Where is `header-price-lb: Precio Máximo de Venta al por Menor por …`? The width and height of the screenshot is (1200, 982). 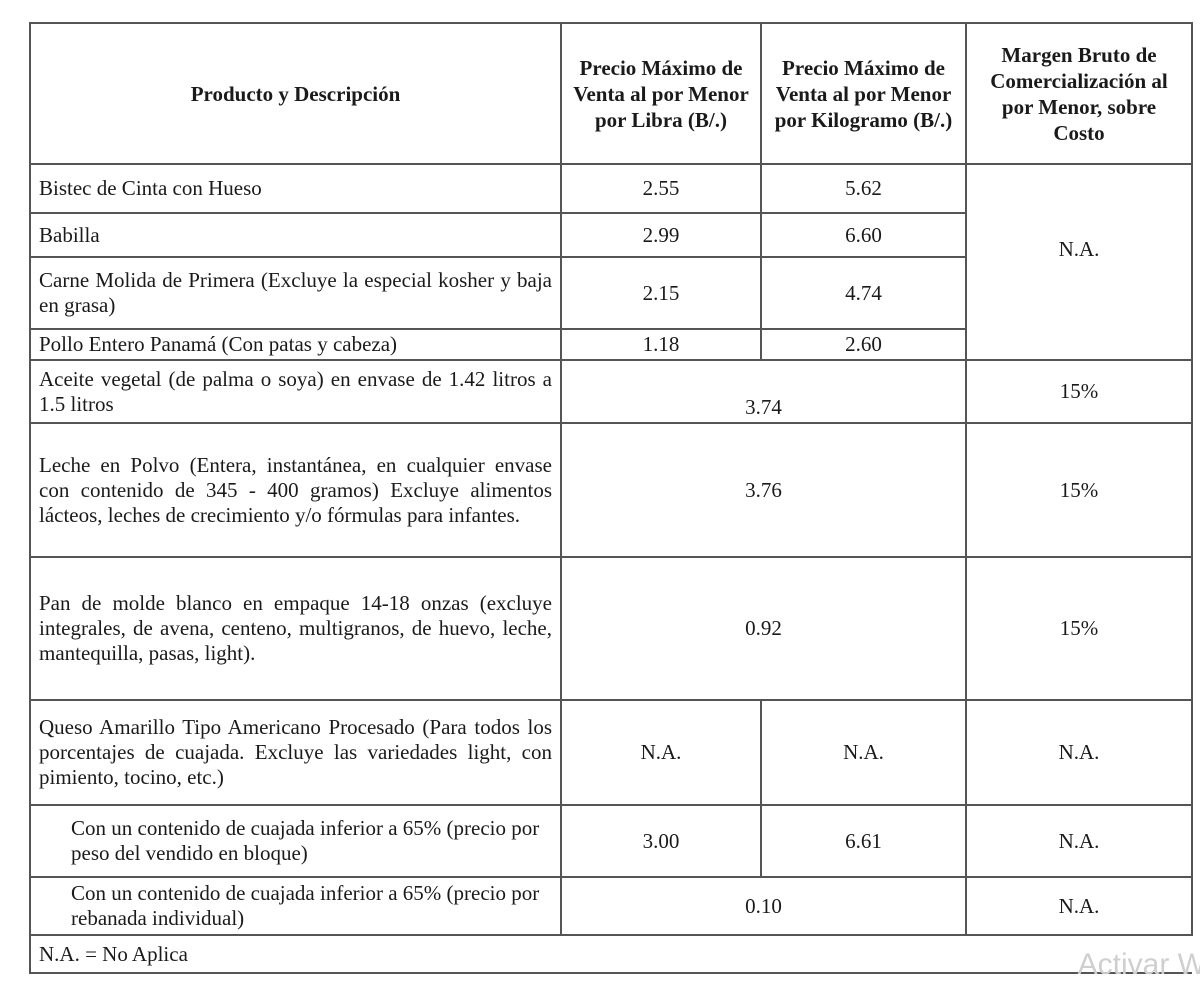
header-price-lb: Precio Máximo de Venta al por Menor por … is located at coordinates (661, 93).